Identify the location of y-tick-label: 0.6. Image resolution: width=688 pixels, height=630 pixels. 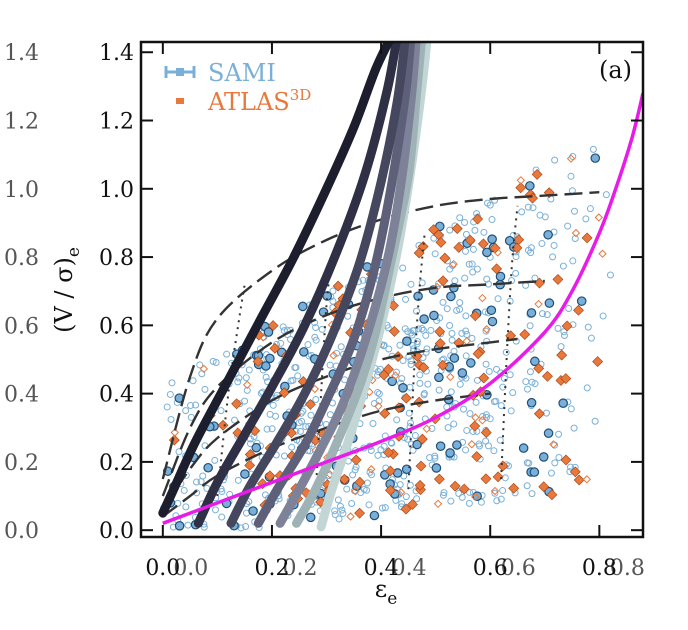
(116, 326).